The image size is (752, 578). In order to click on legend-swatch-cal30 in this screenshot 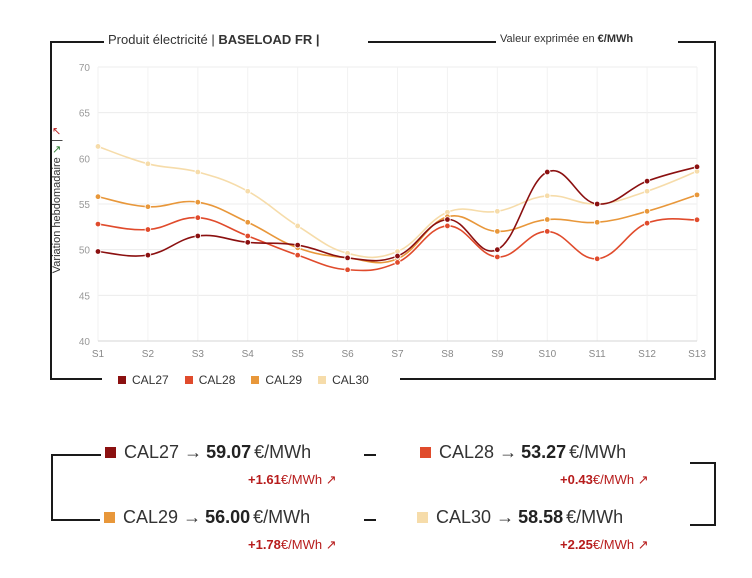, I will do `click(322, 380)`.